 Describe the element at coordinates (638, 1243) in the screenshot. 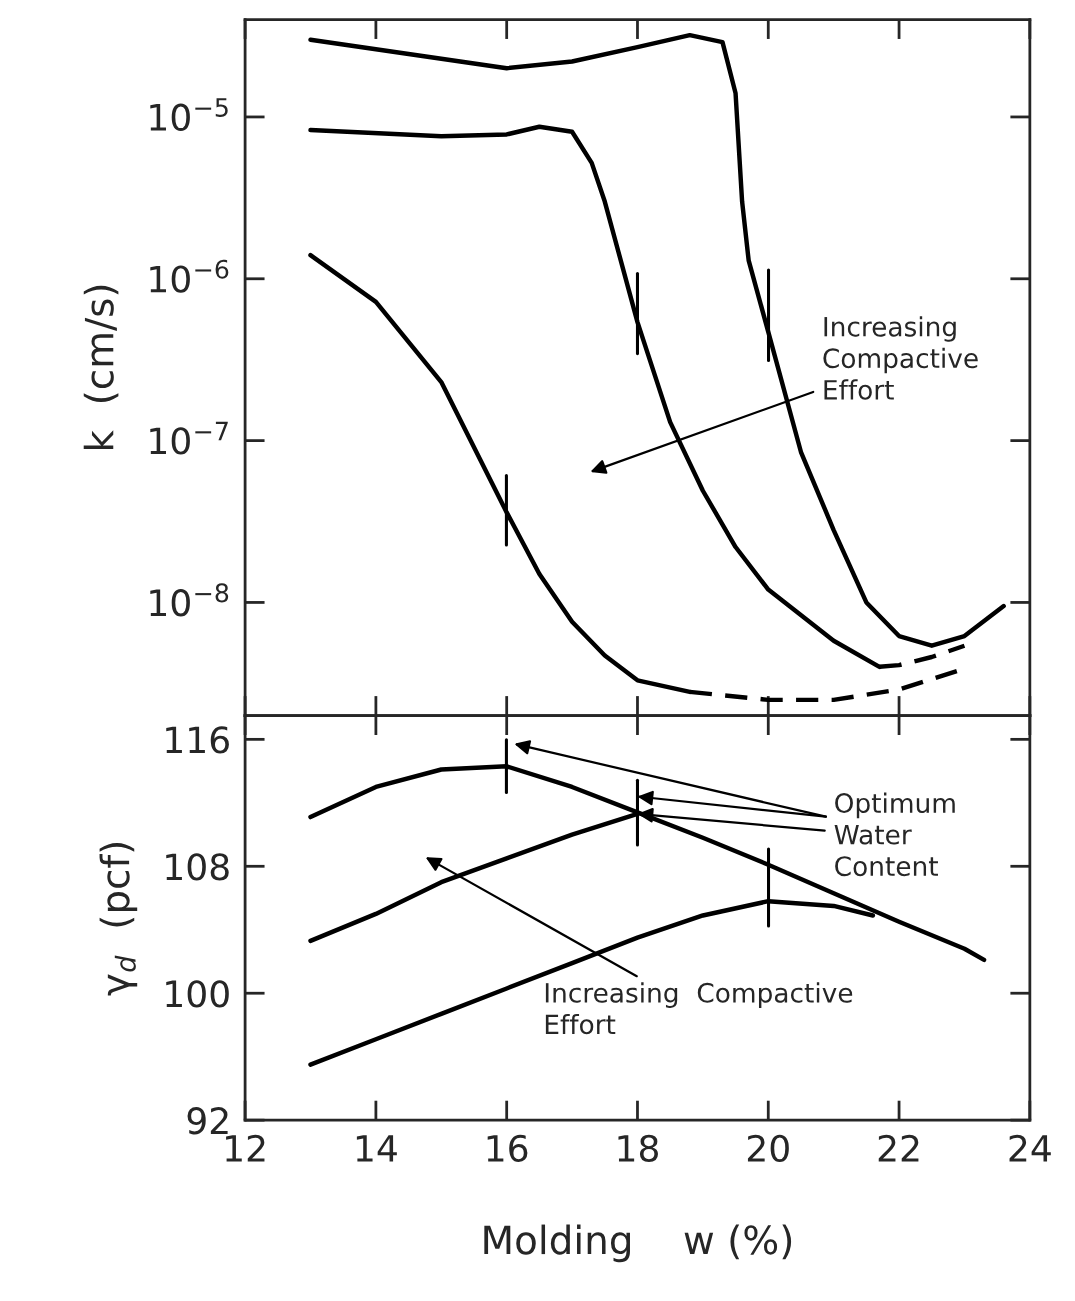

I see `x-axis-title: Molding w (%)` at that location.